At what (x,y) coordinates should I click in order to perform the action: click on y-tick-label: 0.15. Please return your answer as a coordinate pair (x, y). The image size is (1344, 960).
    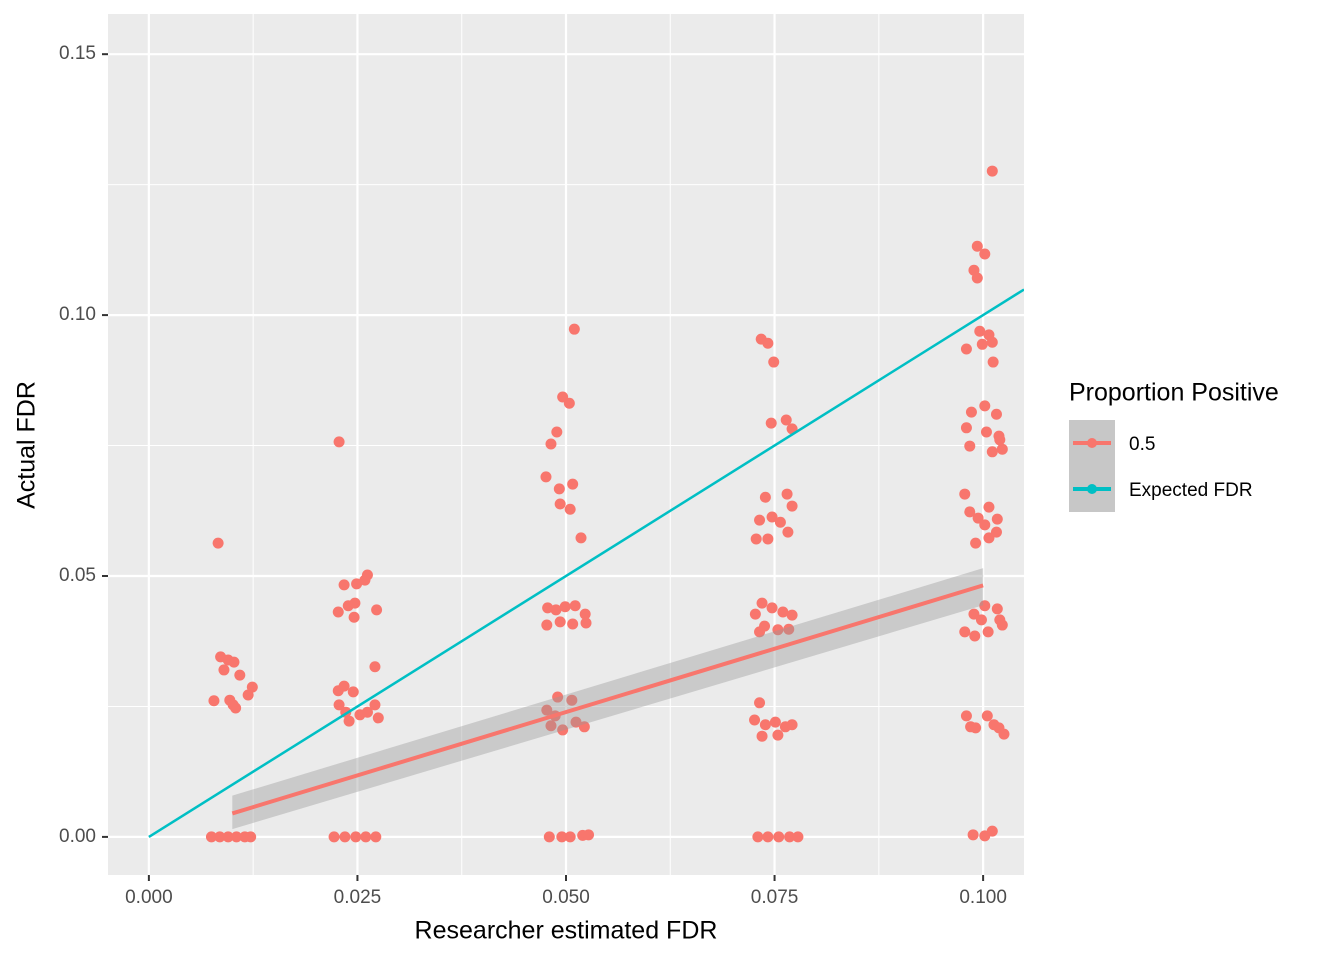
    Looking at the image, I should click on (77, 53).